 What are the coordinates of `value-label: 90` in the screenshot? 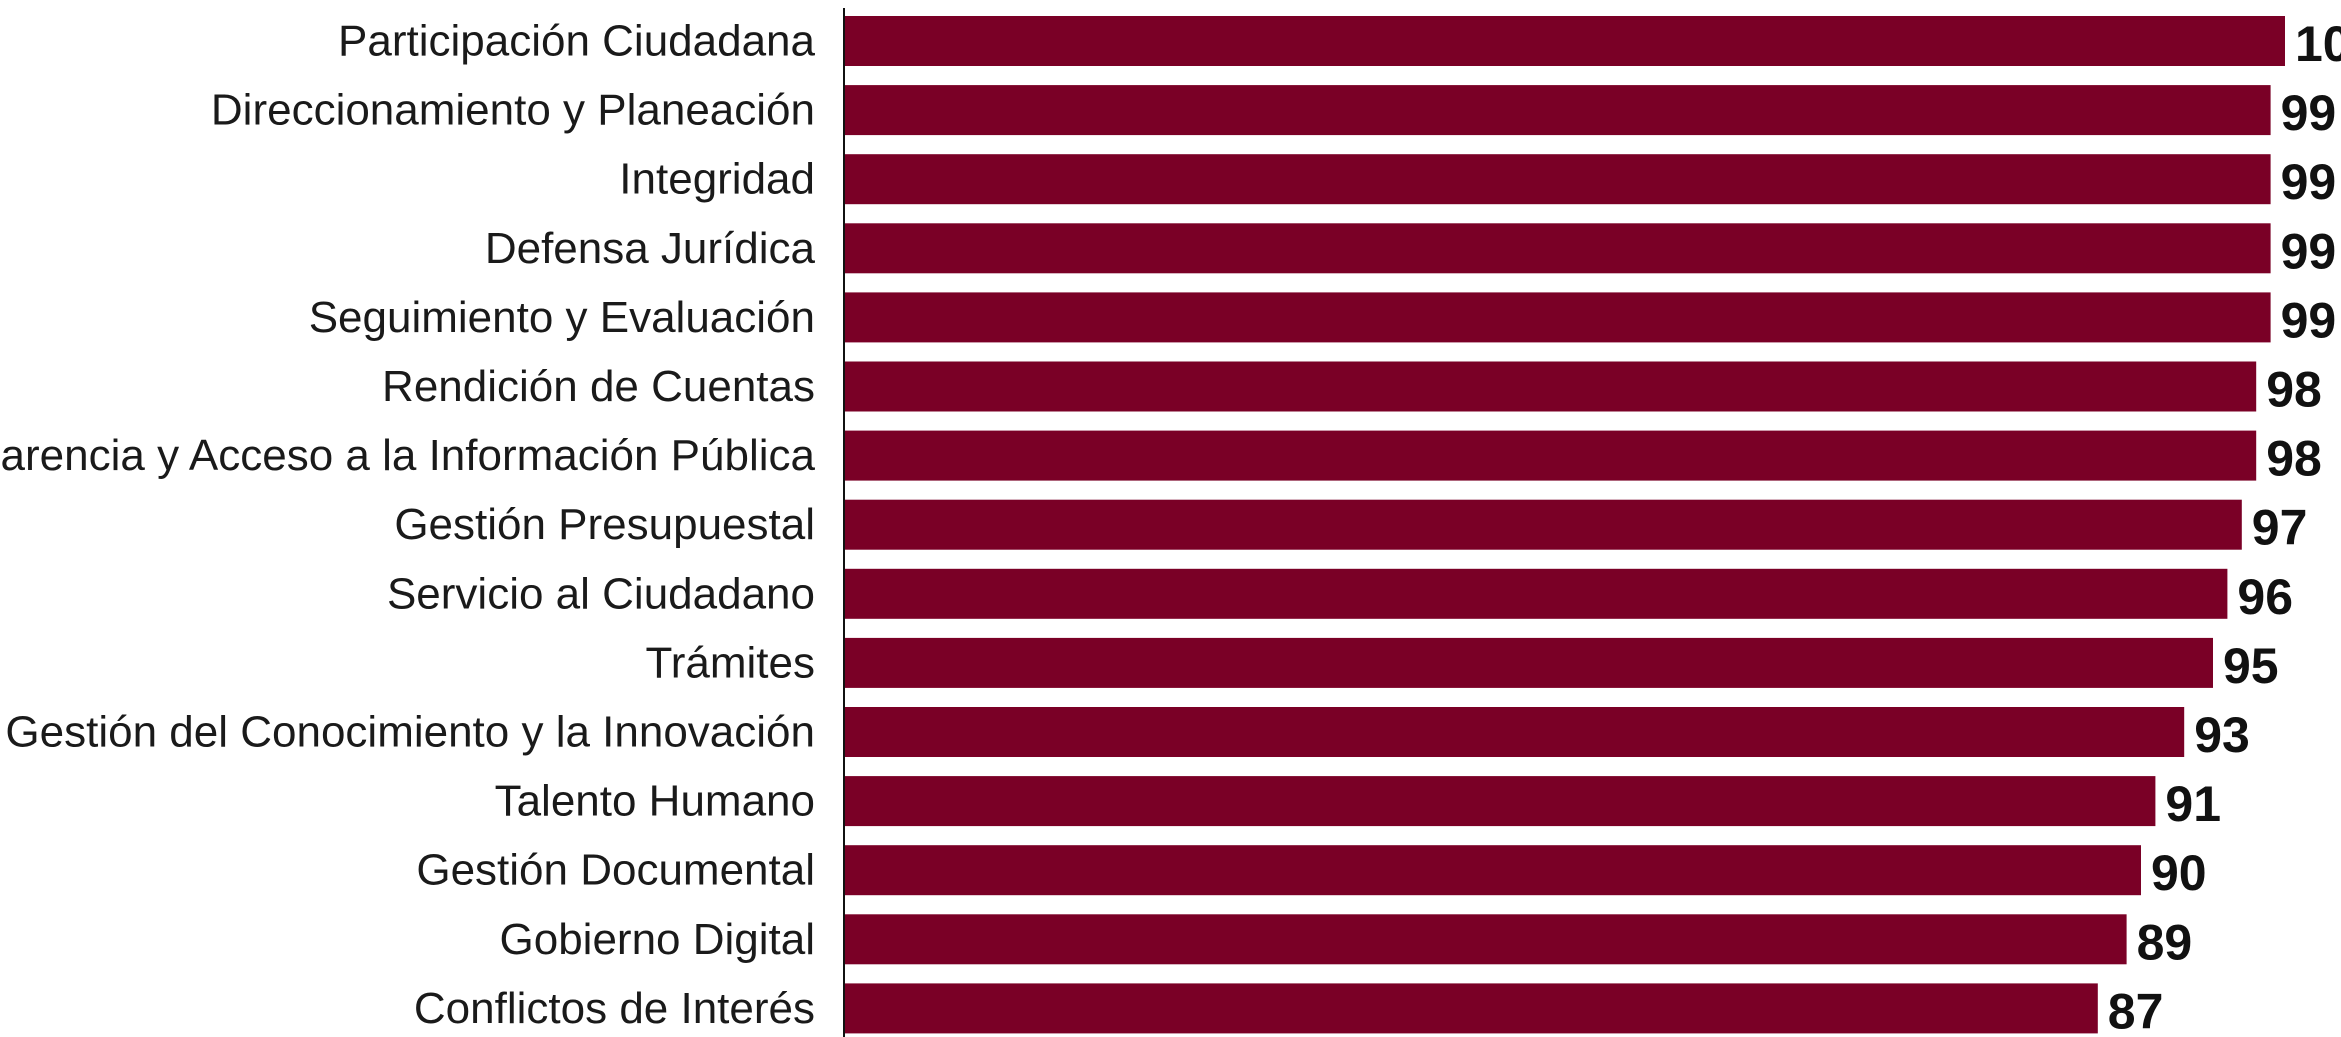 It's located at (2179, 873).